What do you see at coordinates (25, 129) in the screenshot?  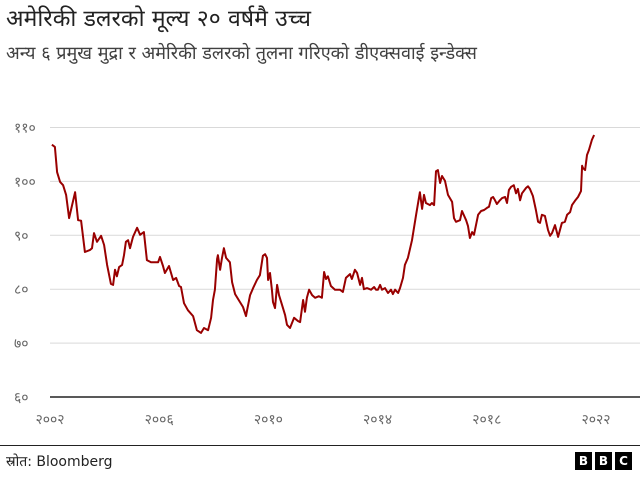 I see `y-tick-label: ११०` at bounding box center [25, 129].